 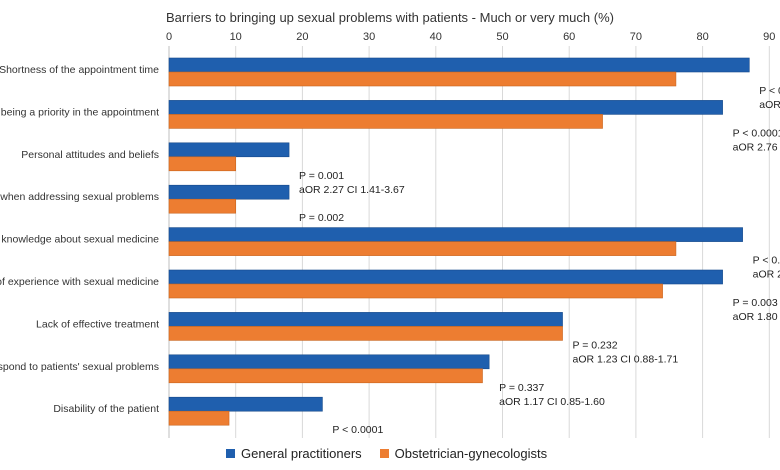 I want to click on bar-general-practitioners-discomfort-when-addressing-sexual-problems, so click(x=229, y=192).